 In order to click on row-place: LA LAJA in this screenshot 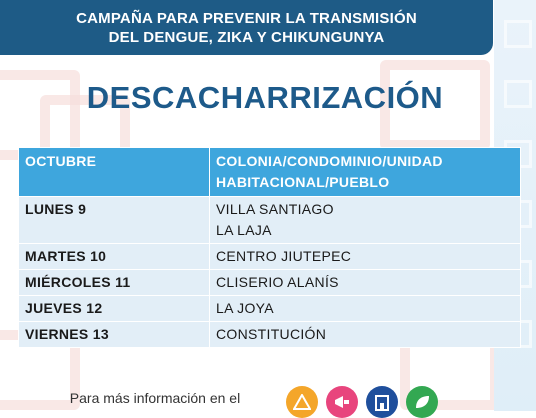, I will do `click(244, 230)`.